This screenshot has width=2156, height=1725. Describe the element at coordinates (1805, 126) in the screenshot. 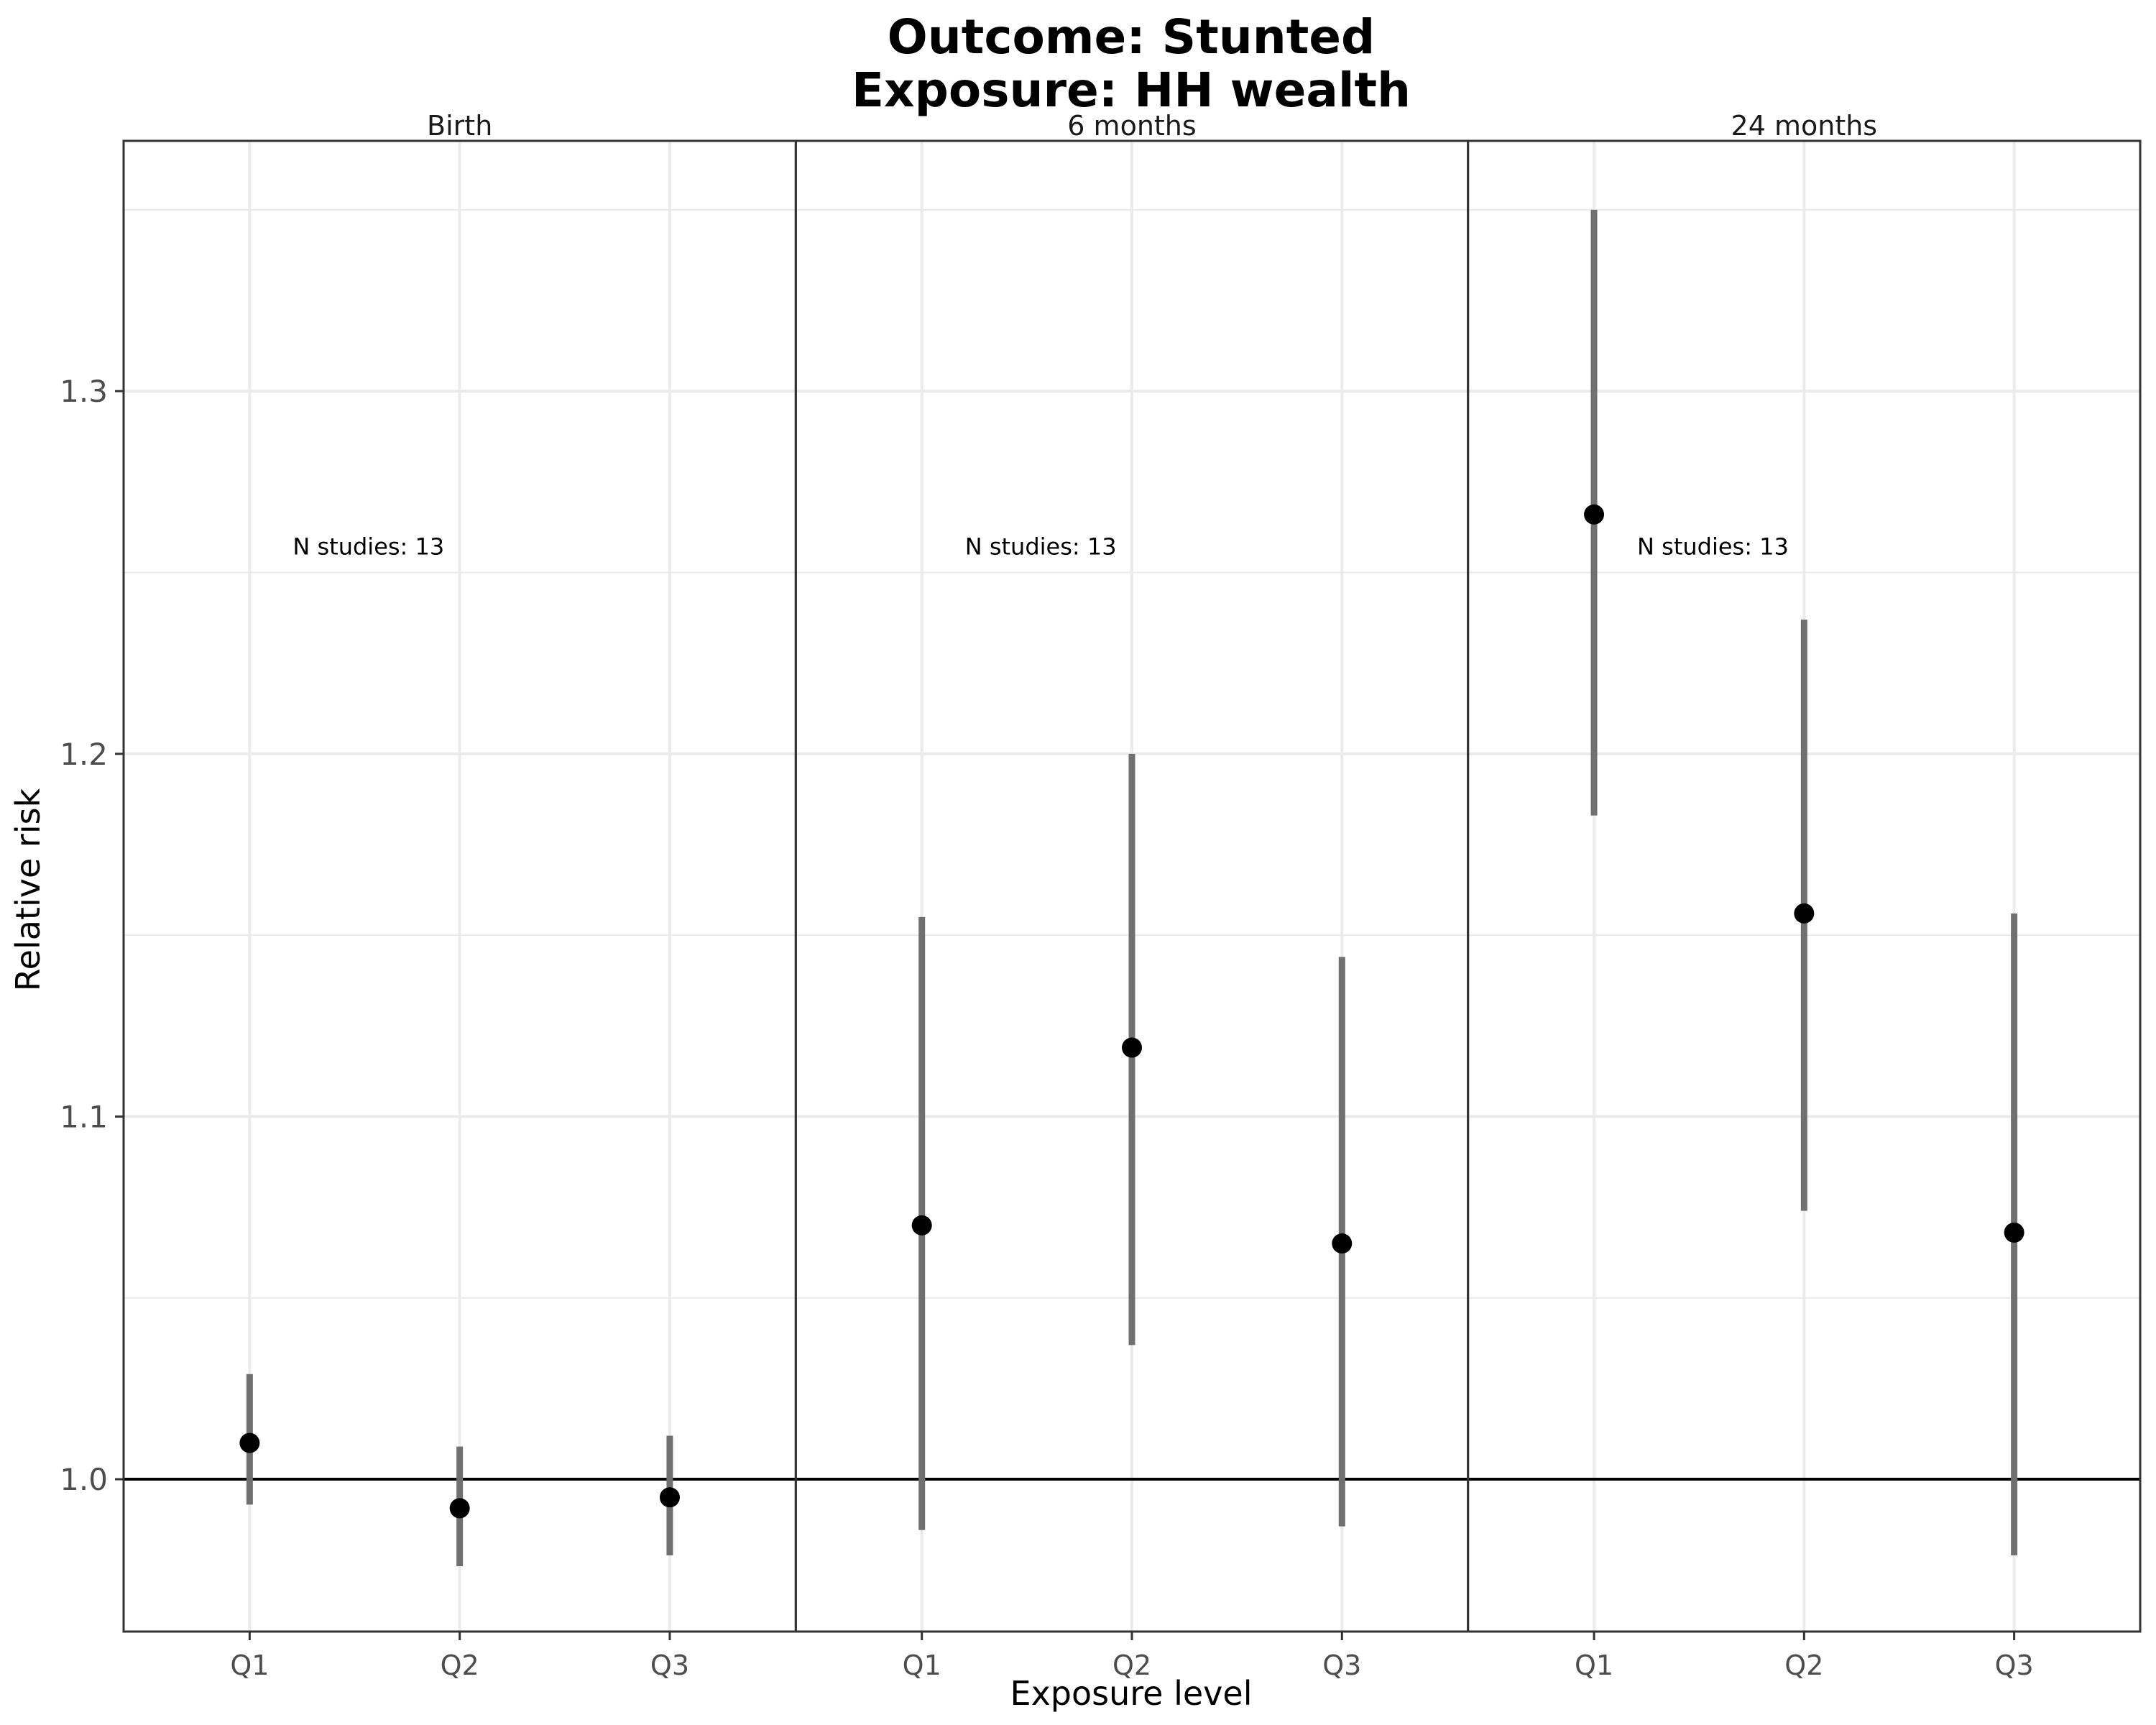

I see `panel-label: 24 months` at that location.